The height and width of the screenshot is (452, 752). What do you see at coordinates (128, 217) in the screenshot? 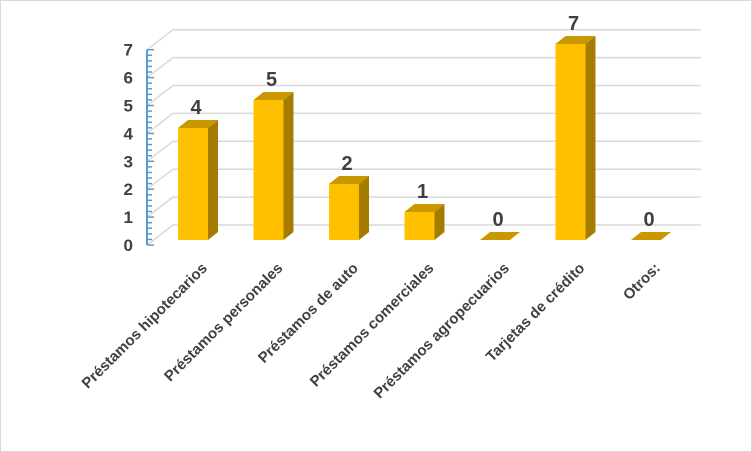
I see `y-tick-label: 1` at bounding box center [128, 217].